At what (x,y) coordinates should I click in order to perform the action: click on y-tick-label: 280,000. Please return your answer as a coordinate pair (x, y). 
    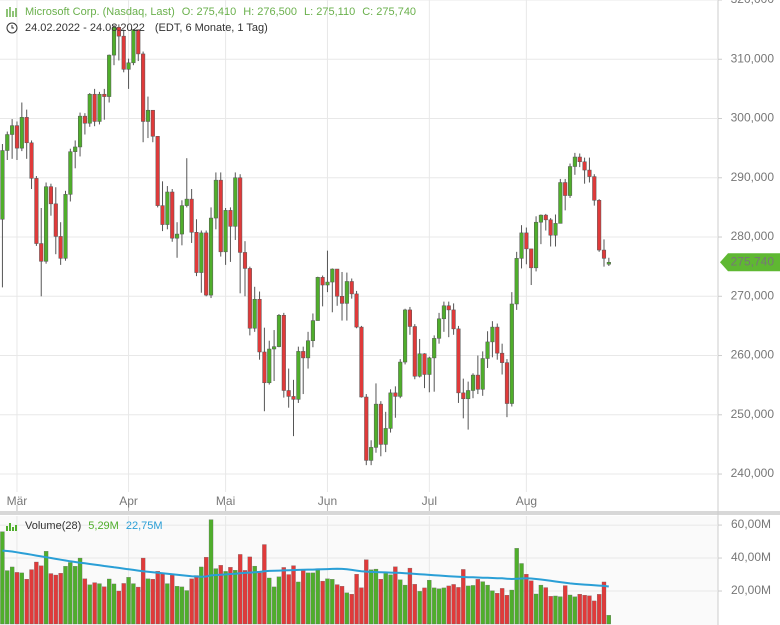
    Looking at the image, I should click on (753, 236).